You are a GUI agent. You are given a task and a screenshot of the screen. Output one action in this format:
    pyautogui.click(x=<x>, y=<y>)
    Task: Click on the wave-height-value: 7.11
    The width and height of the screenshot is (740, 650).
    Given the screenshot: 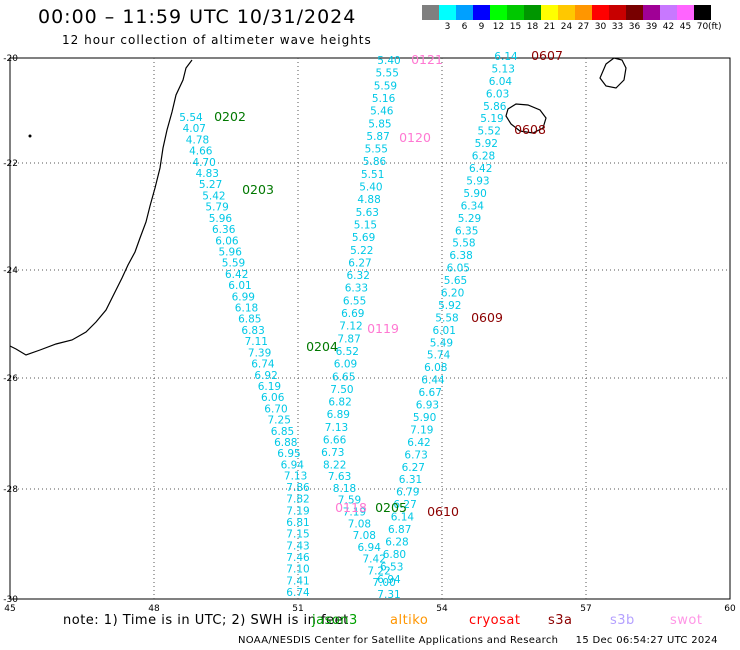 What is the action you would take?
    pyautogui.click(x=256, y=342)
    